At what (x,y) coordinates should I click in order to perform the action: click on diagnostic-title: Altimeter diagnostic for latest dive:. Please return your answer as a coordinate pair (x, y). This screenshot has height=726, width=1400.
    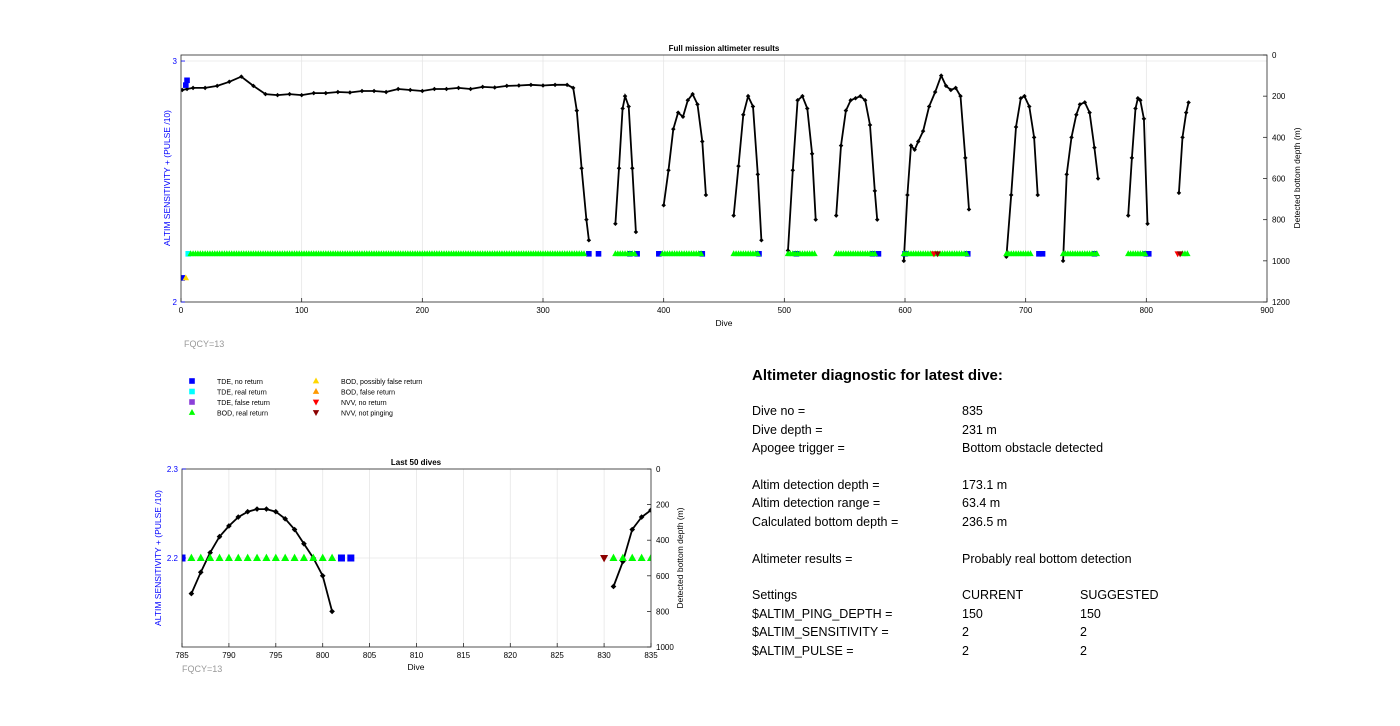
    Looking at the image, I should click on (877, 375).